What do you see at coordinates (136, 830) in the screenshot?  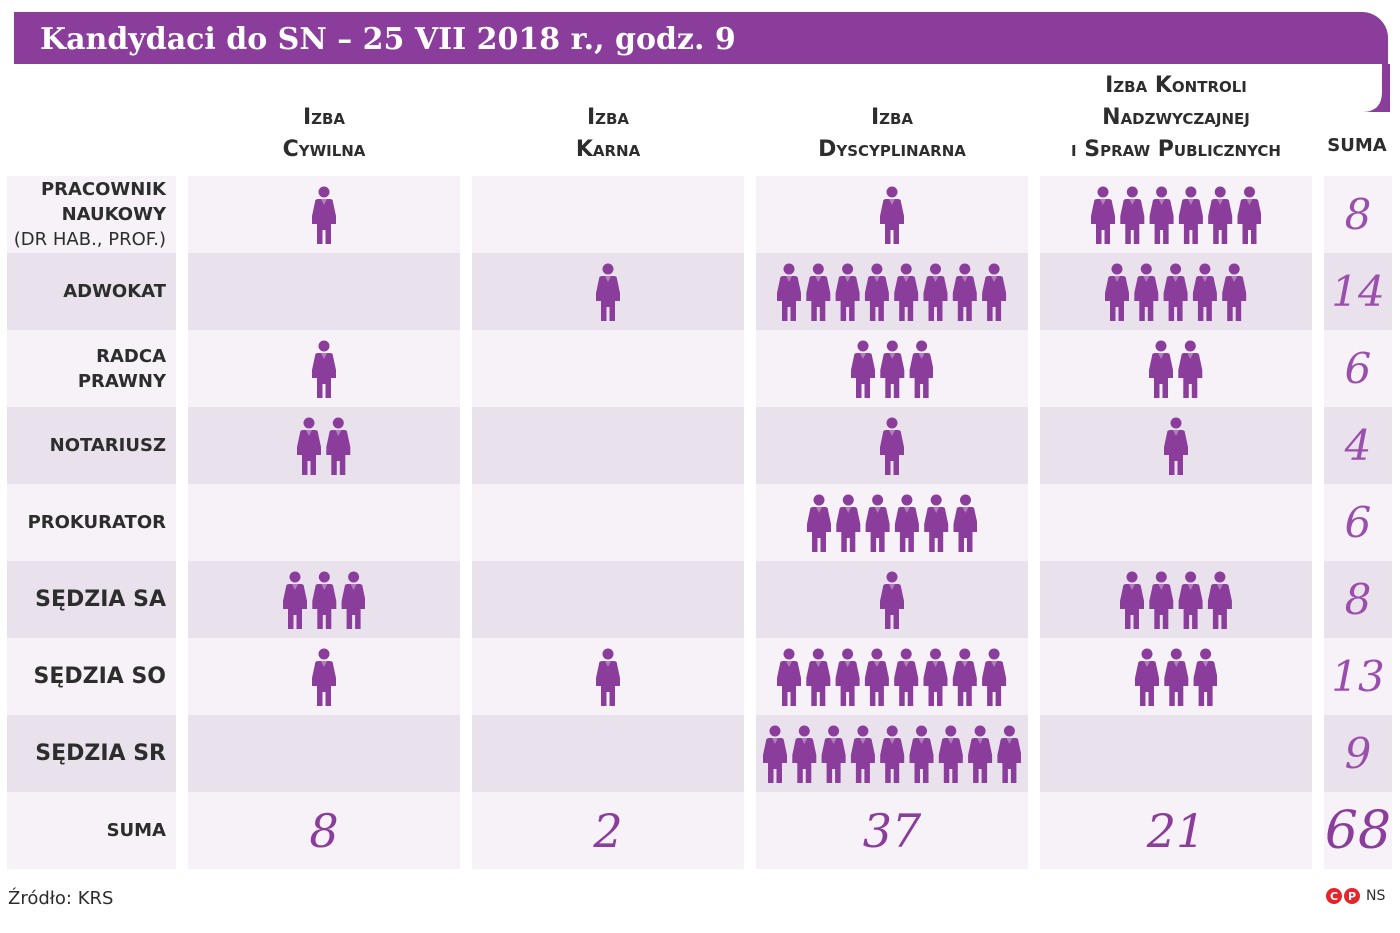 I see `row-label-text: SUMA` at bounding box center [136, 830].